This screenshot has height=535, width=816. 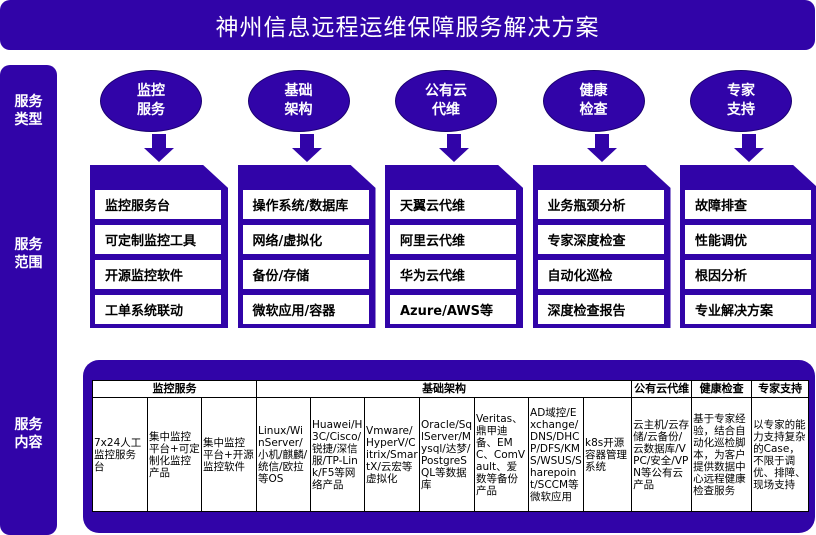 I want to click on scope-item: 根因分析, so click(x=748, y=274).